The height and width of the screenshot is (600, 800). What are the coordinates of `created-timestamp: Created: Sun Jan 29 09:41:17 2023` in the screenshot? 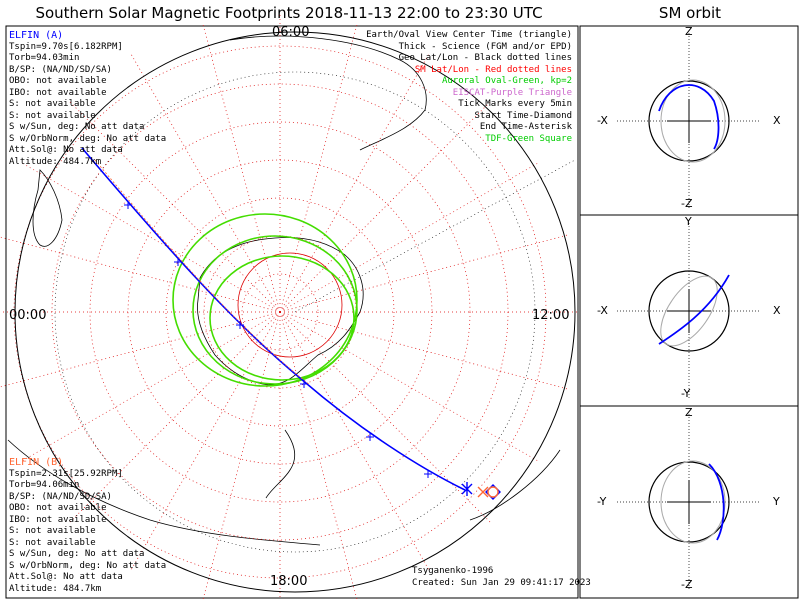 It's located at (501, 583).